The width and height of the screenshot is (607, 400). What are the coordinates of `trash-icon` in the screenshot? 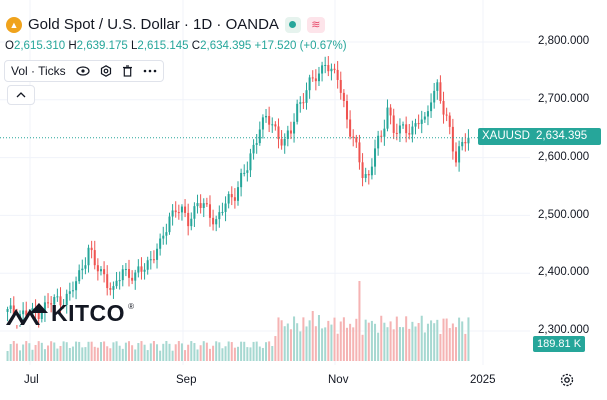 It's located at (127, 71).